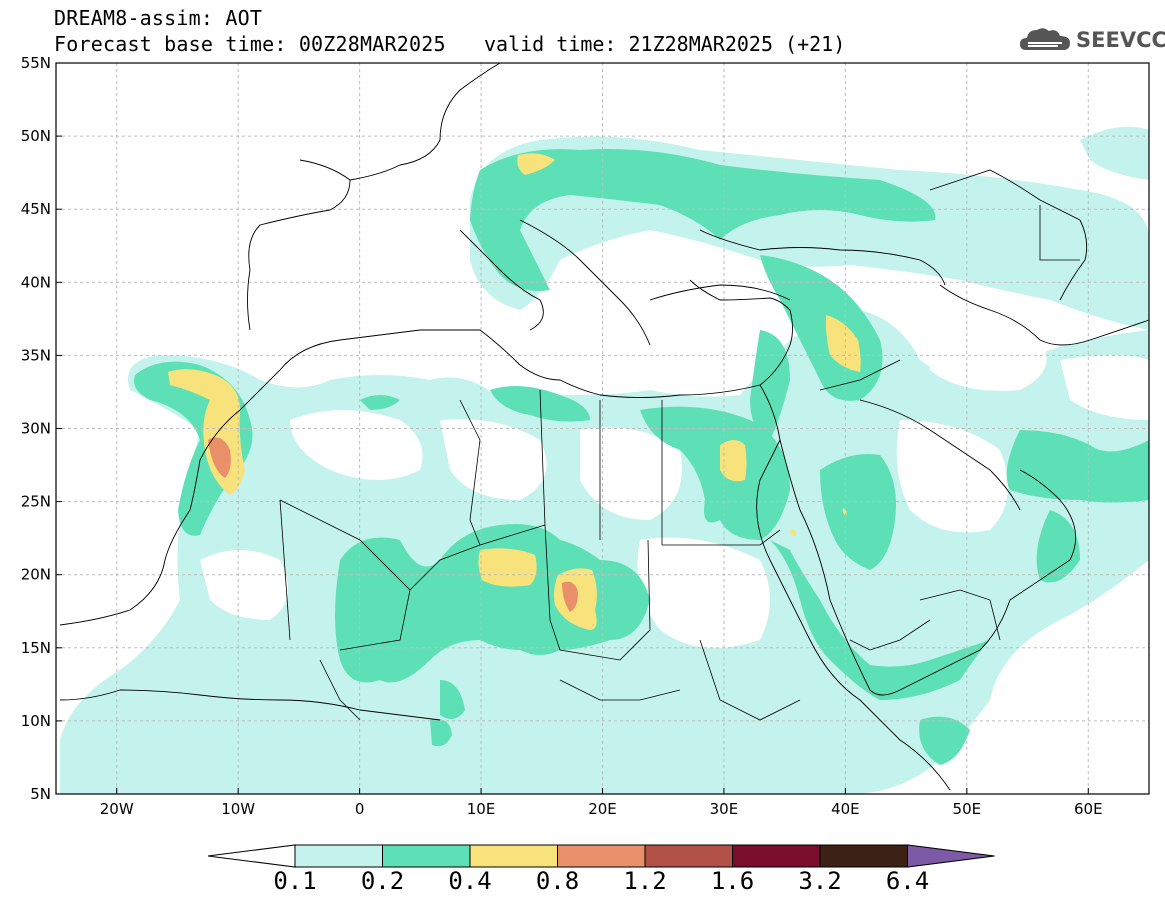  I want to click on colorbar-label: 3.2, so click(820, 881).